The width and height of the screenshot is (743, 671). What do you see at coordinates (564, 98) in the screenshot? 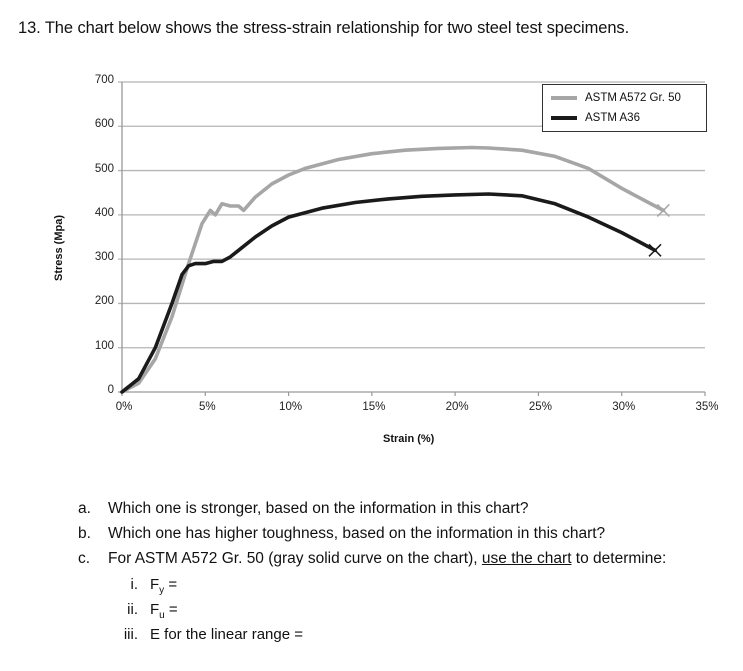
I see `legend-swatch-gray` at bounding box center [564, 98].